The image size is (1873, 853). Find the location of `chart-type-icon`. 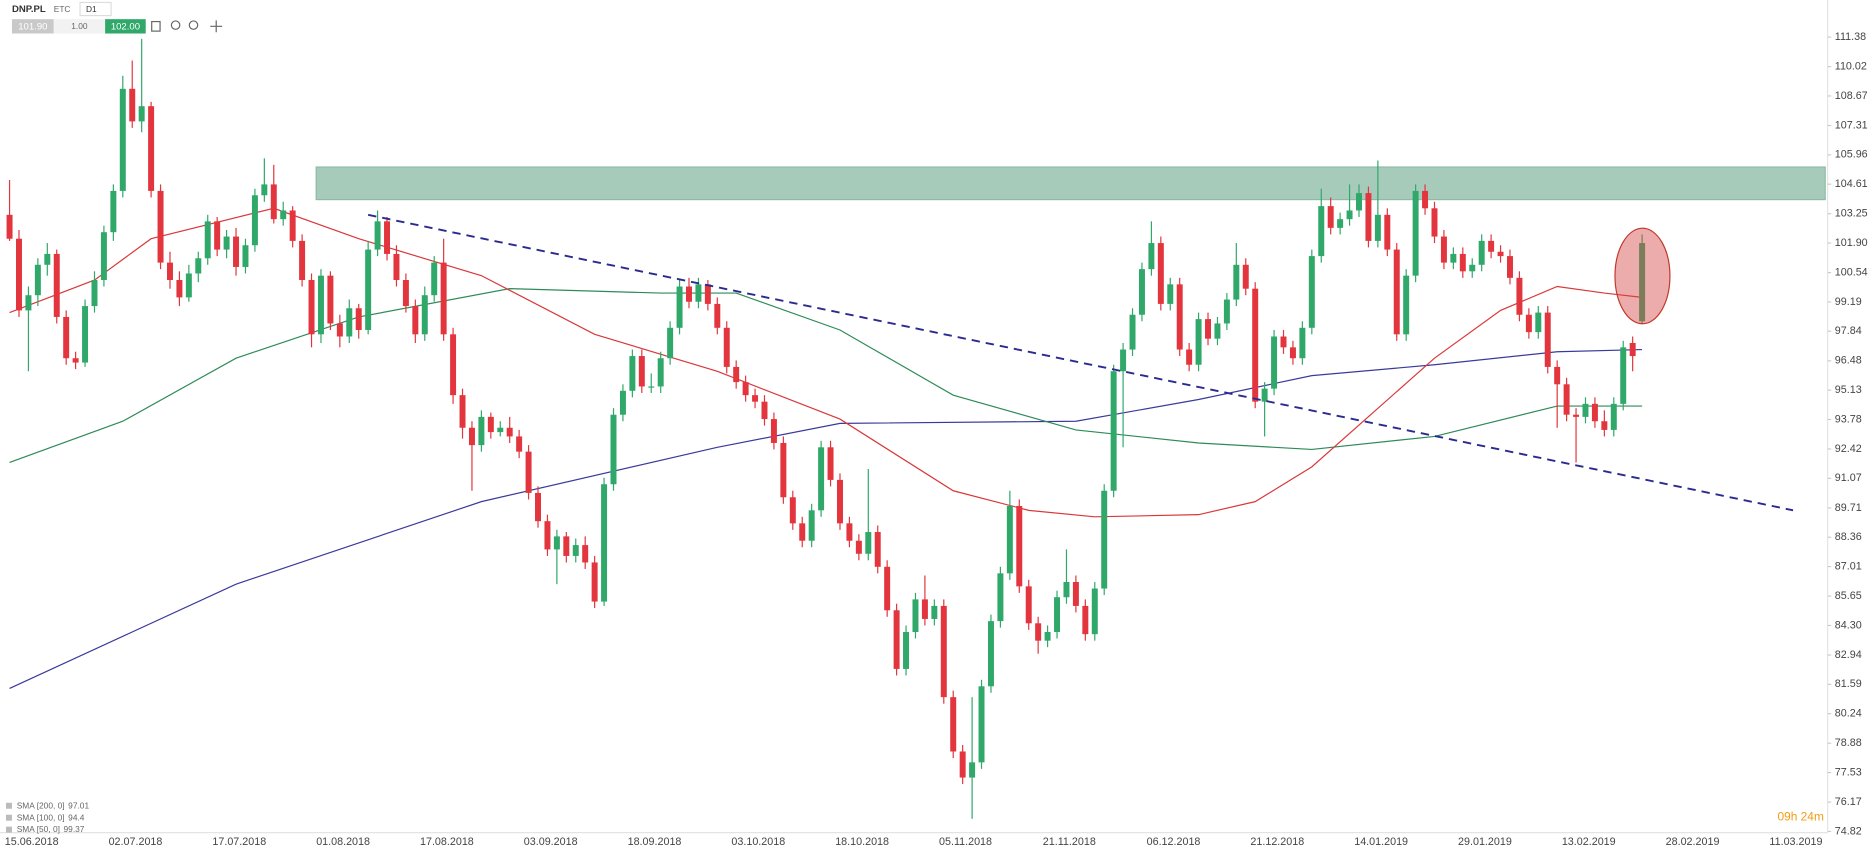

chart-type-icon is located at coordinates (156, 26).